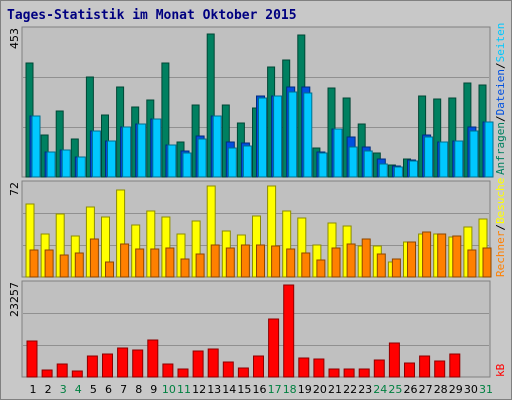  What do you see at coordinates (78, 389) in the screenshot?
I see `day-label-4: 4` at bounding box center [78, 389].